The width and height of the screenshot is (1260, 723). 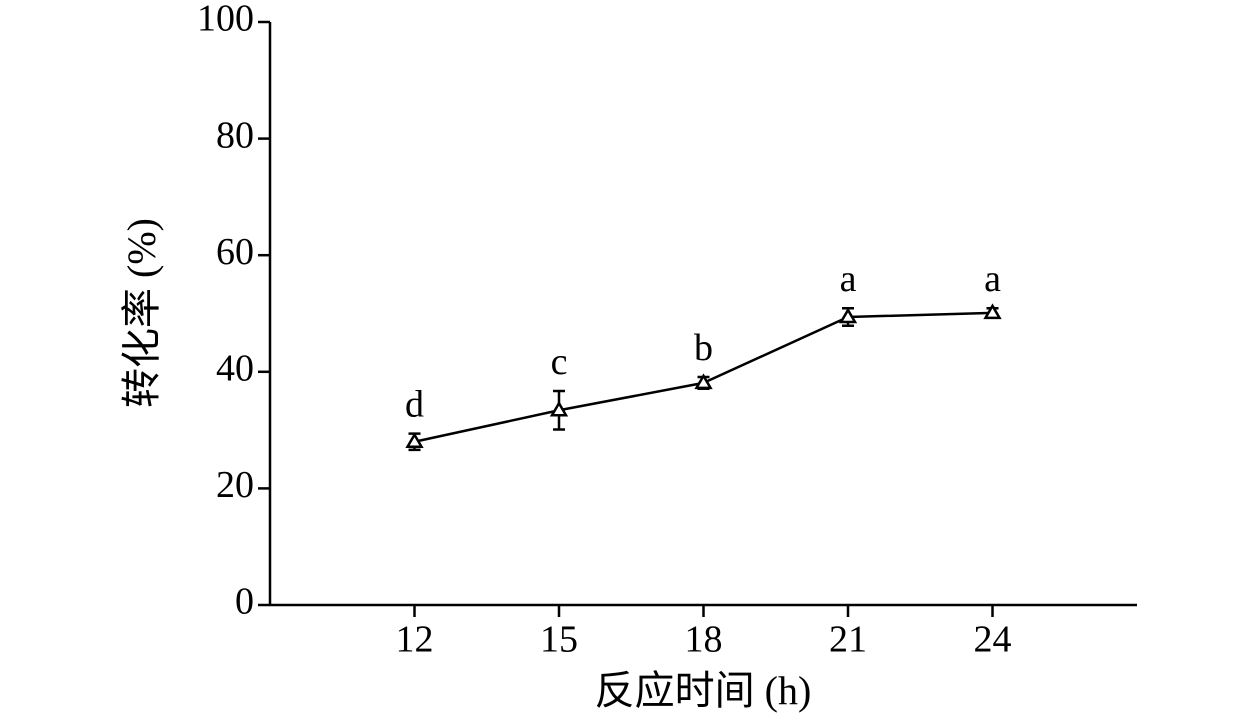 What do you see at coordinates (414, 404) in the screenshot?
I see `significance-label: d` at bounding box center [414, 404].